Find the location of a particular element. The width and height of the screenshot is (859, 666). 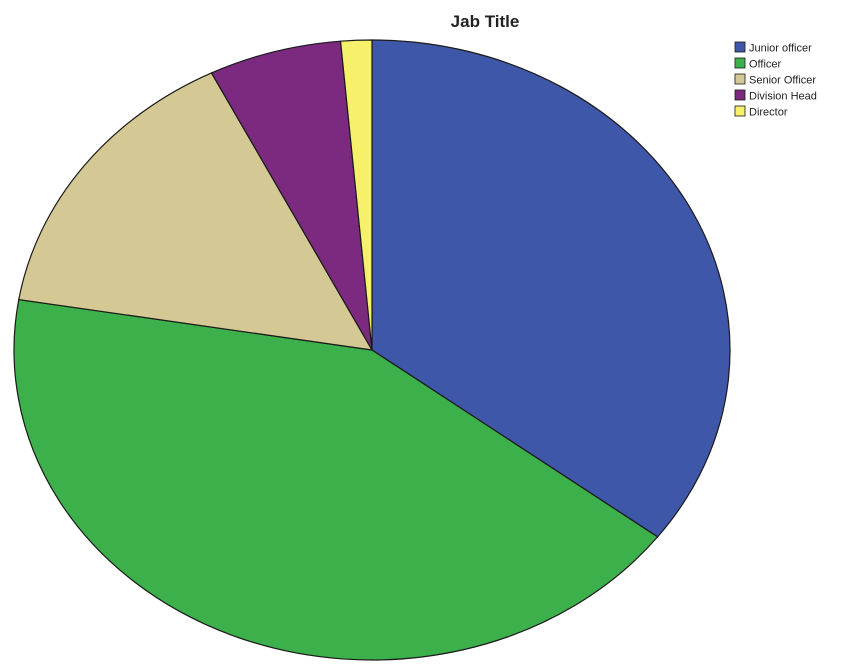

legend-label: Junior officer is located at coordinates (780, 49).